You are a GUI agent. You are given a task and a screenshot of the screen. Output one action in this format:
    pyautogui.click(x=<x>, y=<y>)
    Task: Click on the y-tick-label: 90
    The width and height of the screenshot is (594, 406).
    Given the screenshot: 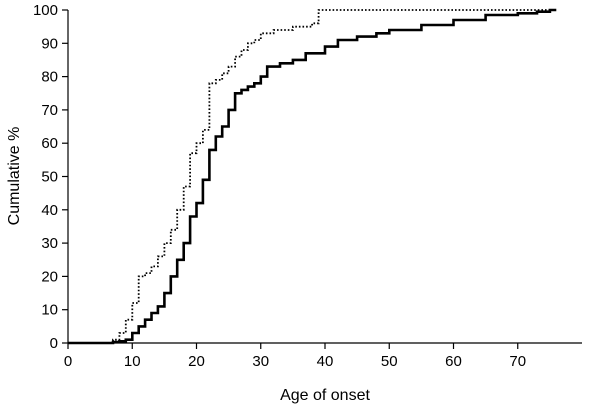 What is the action you would take?
    pyautogui.click(x=49, y=43)
    